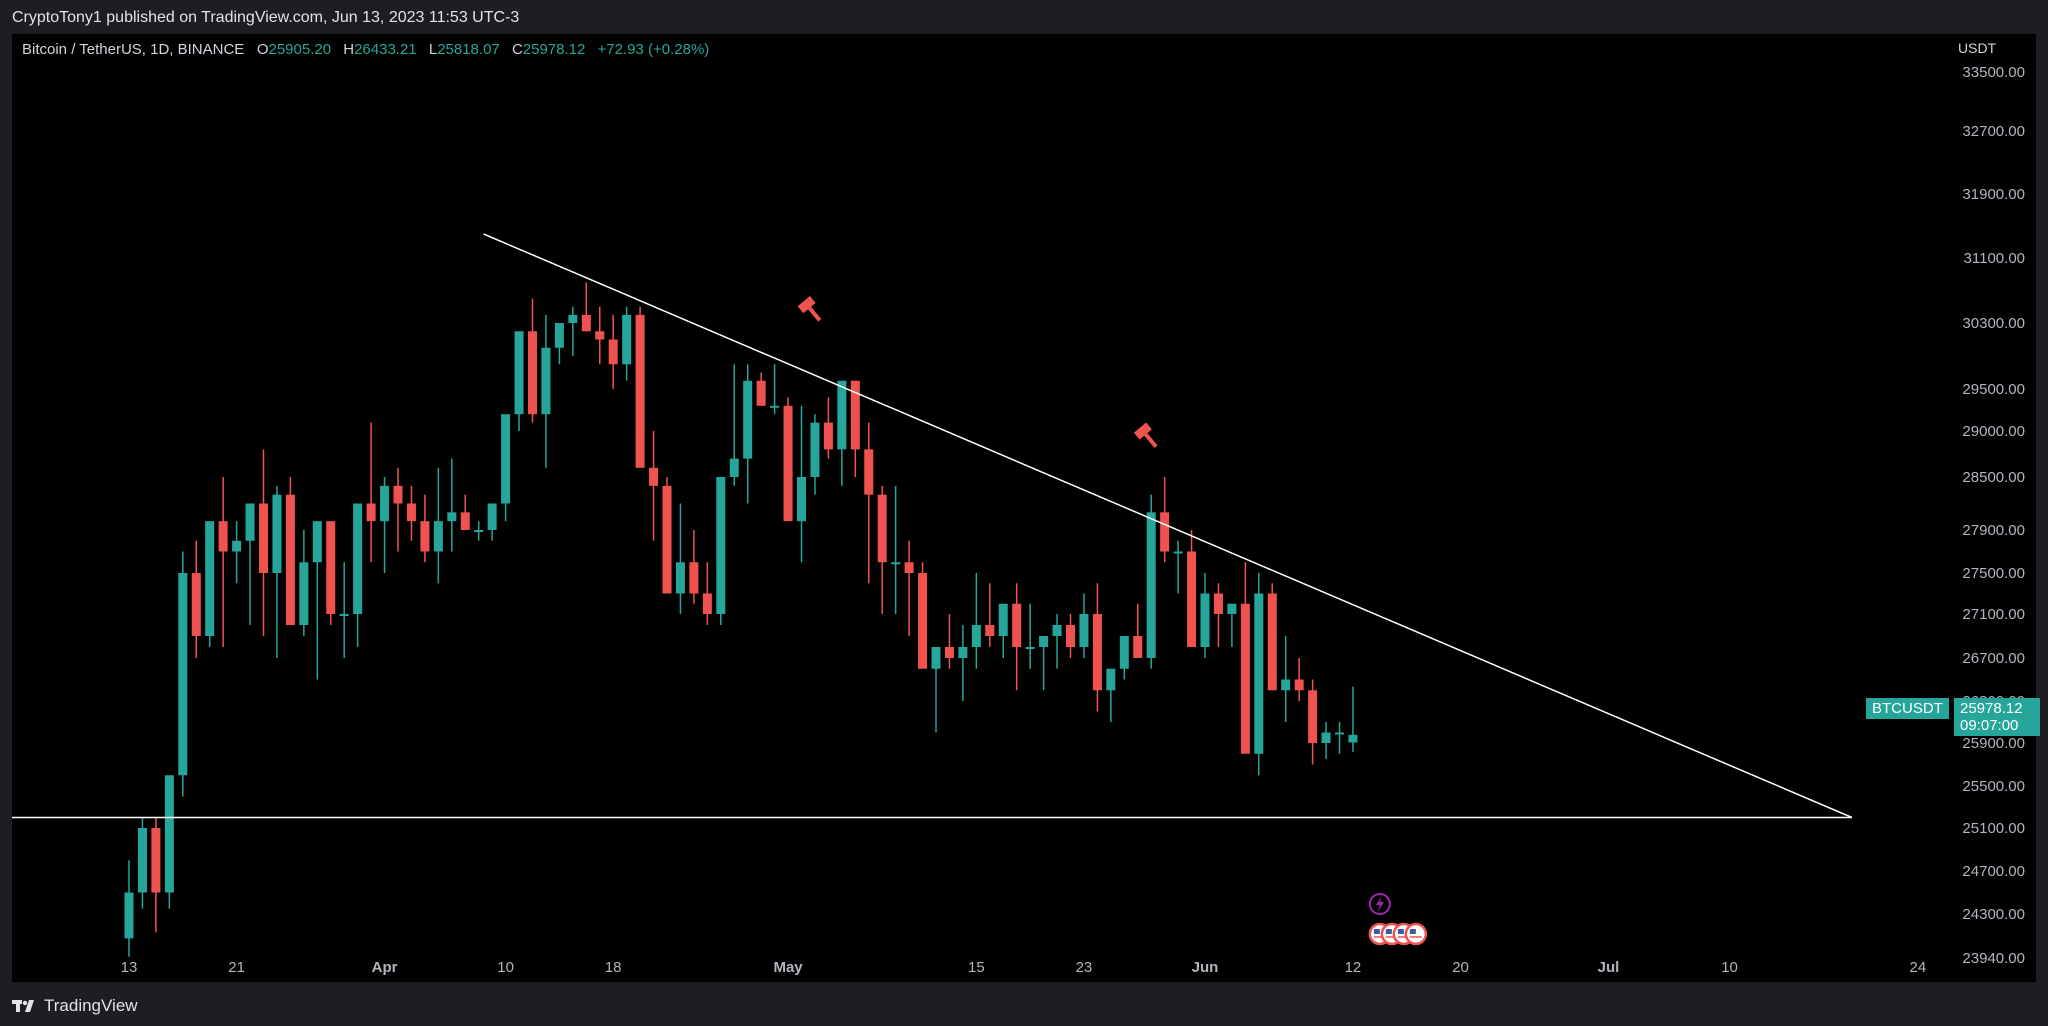  I want to click on legend-low: 25818.07, so click(468, 49).